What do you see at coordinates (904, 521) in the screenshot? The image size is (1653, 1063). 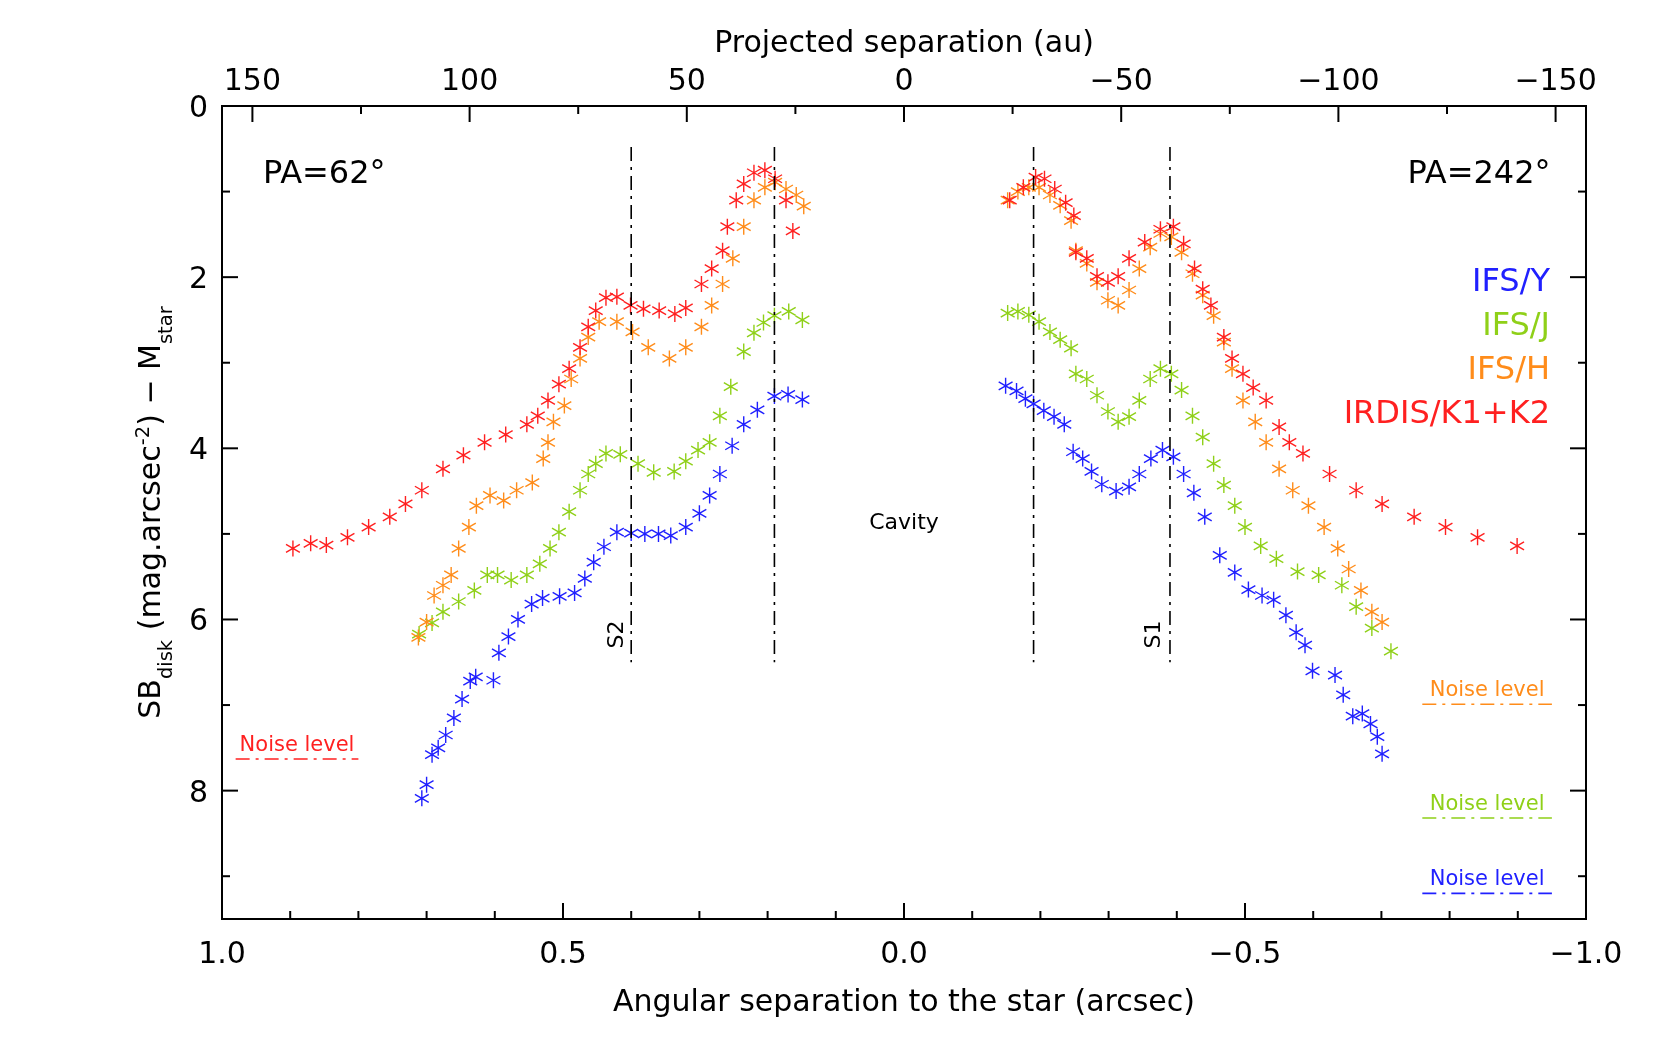 I see `annotation: Cavity` at bounding box center [904, 521].